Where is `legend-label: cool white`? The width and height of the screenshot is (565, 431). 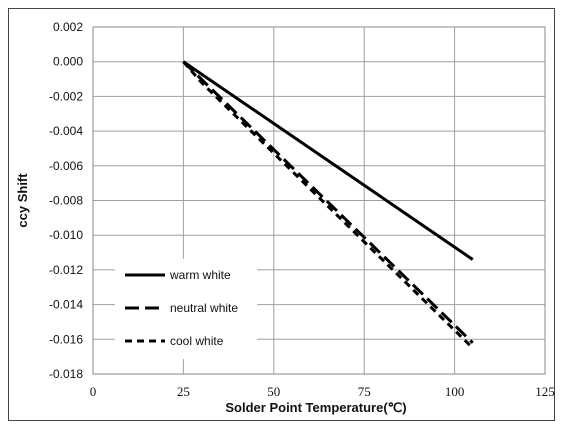
legend-label: cool white is located at coordinates (197, 341).